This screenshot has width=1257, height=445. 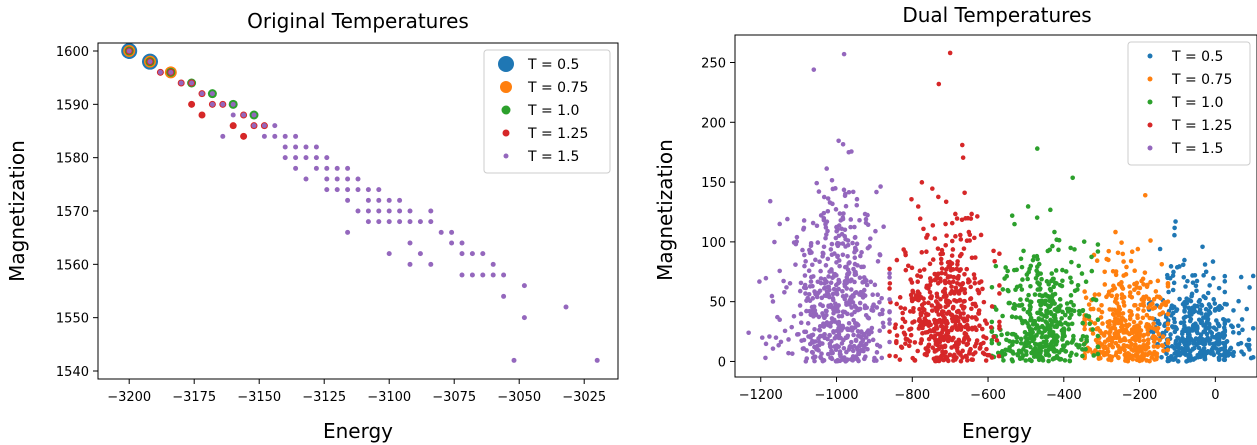 I want to click on y-tick-label: 50, so click(x=717, y=303).